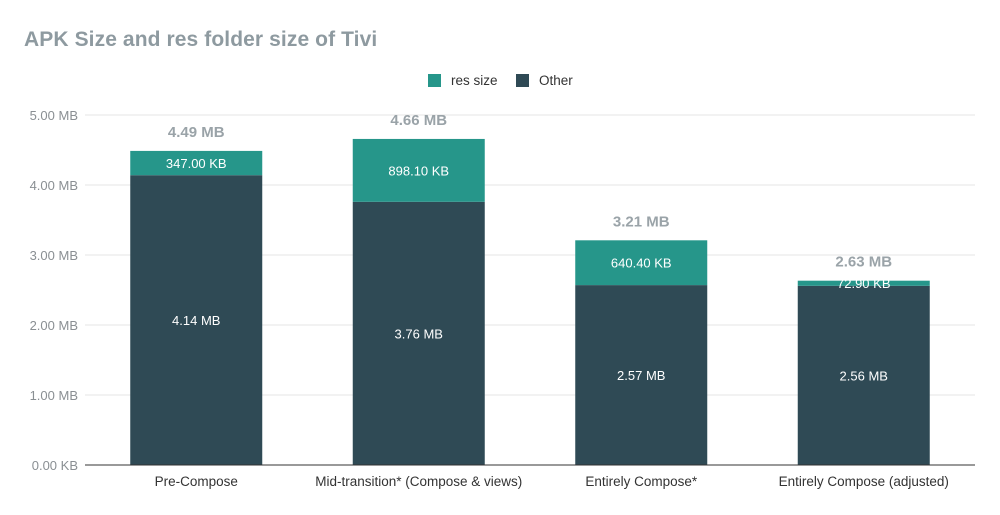 Image resolution: width=1000 pixels, height=515 pixels. I want to click on data-label: 72.90 KB, so click(864, 283).